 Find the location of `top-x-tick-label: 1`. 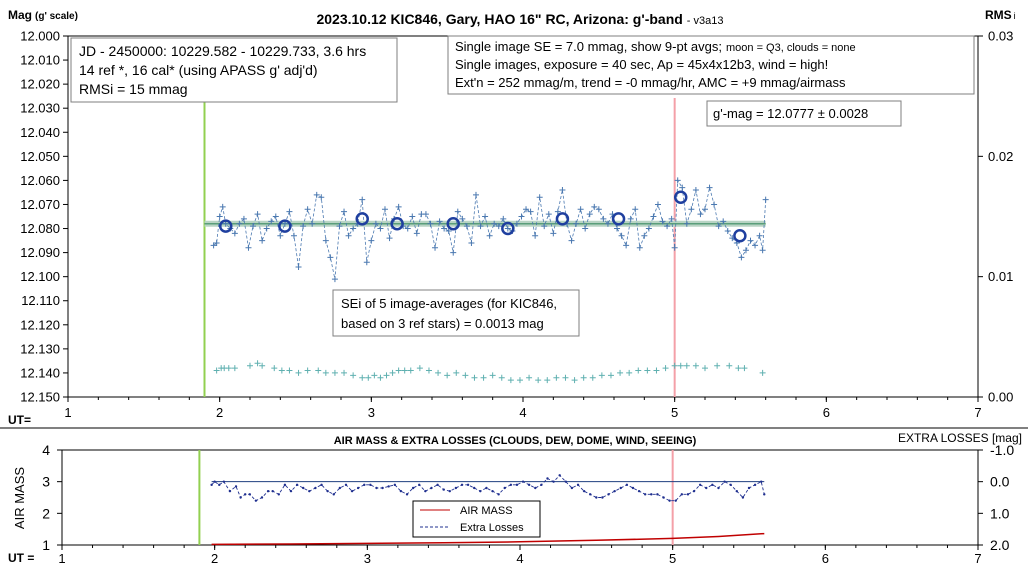

top-x-tick-label: 1 is located at coordinates (67, 412).